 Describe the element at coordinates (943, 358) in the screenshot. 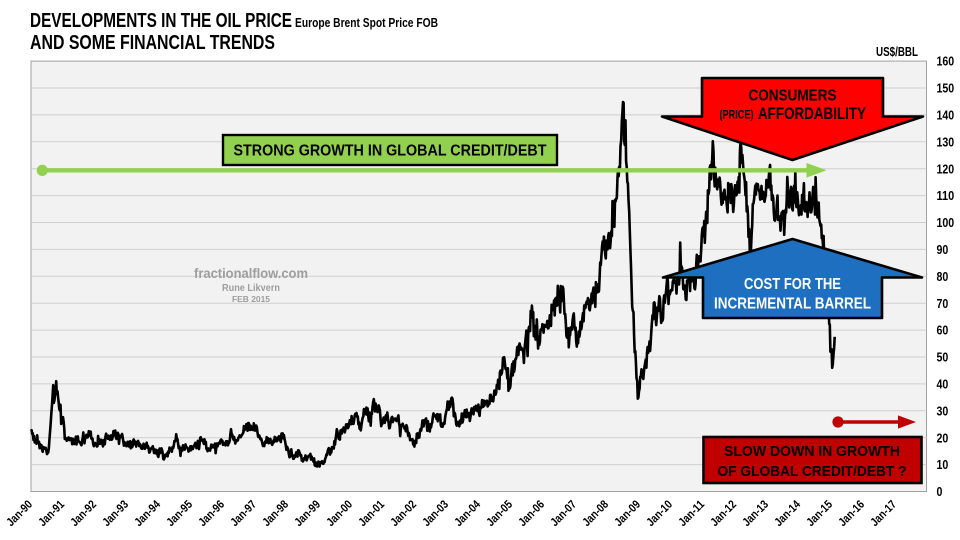

I see `svg-text: 50` at that location.